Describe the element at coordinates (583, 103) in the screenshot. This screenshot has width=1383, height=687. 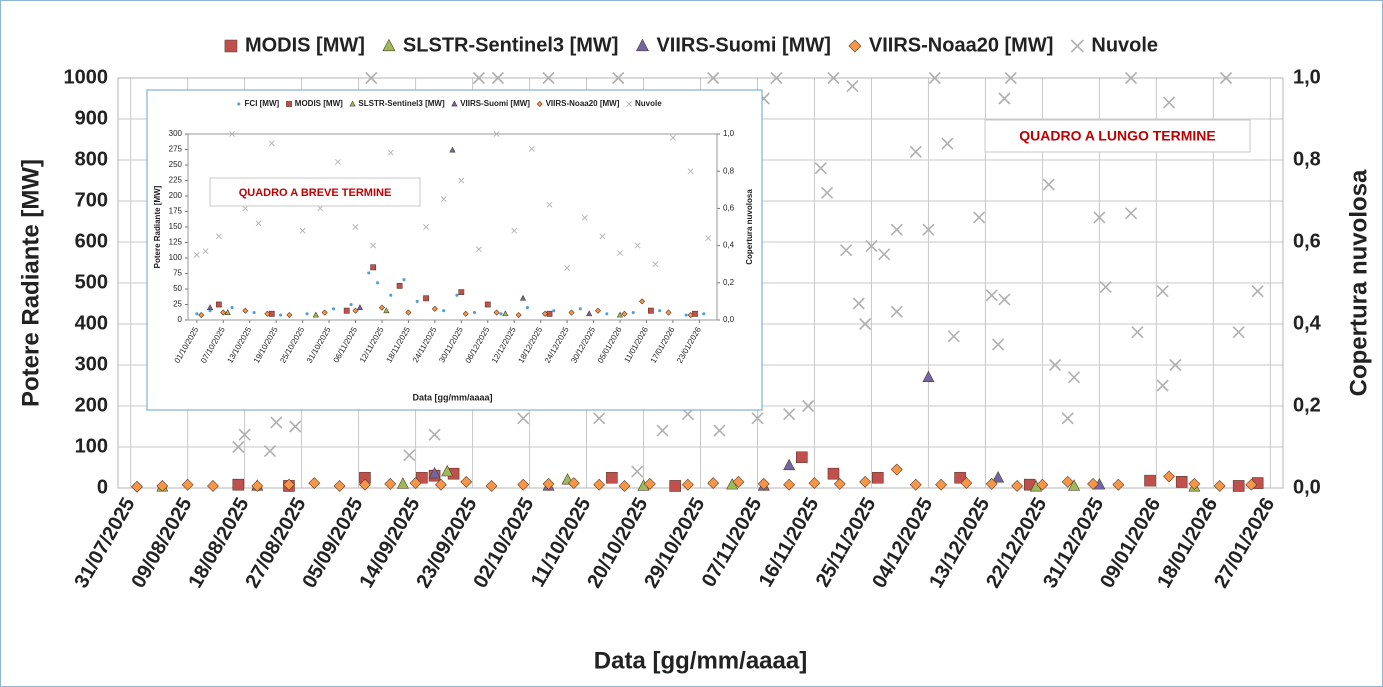
I see `legend-label: VIIRS-Noaa20 [MW]` at that location.